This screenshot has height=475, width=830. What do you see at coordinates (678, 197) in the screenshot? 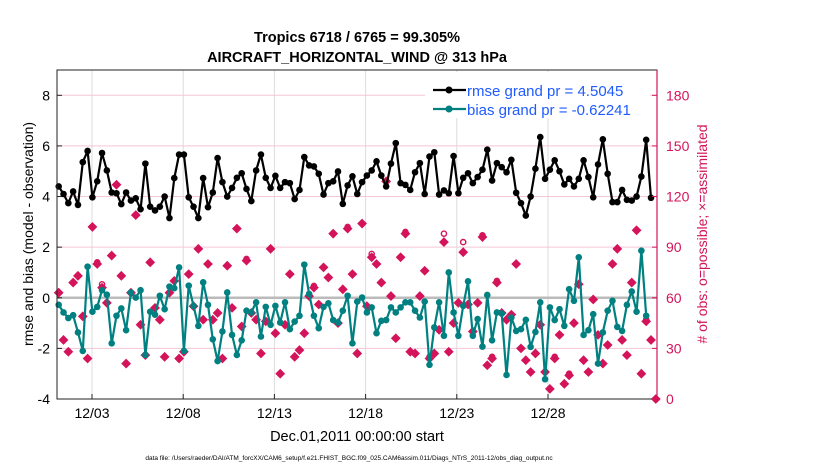
I see `y-right-tick-label: 120` at bounding box center [678, 197].